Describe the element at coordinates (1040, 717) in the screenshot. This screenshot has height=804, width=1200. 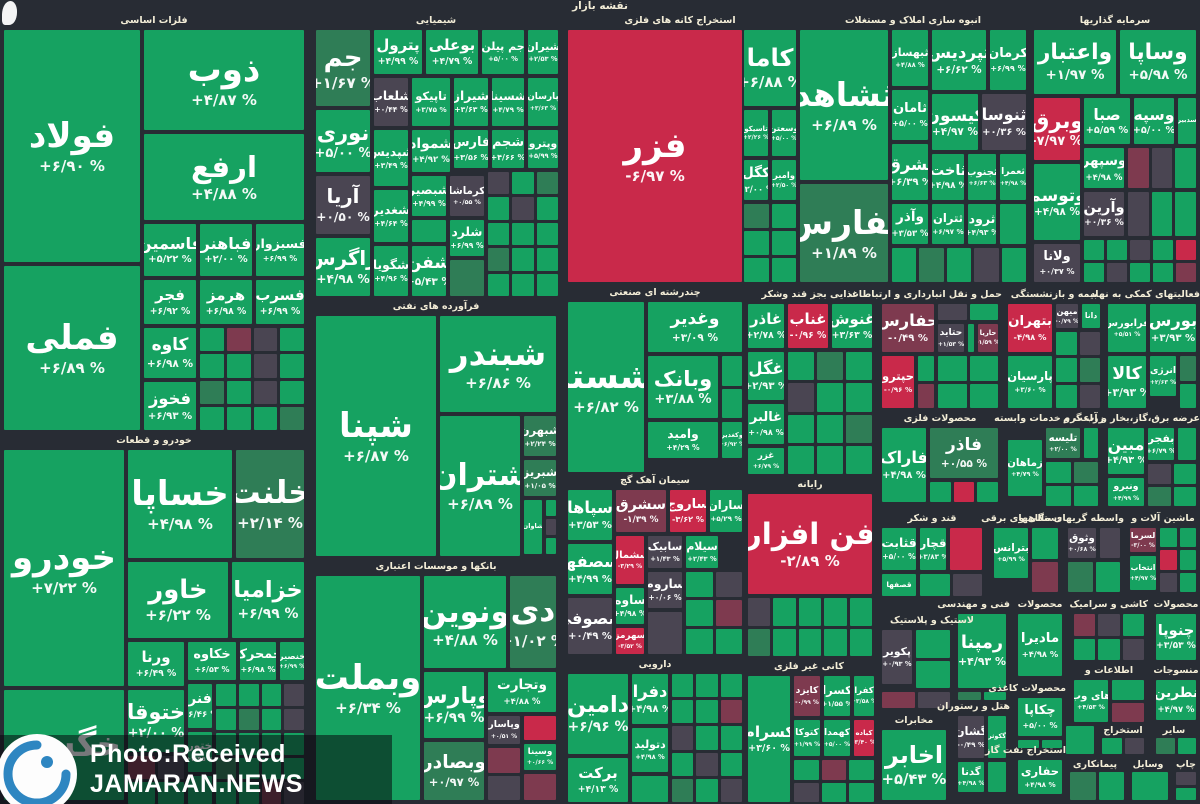
I see `stock-tile: چکاپا +۵/۰۰ %` at that location.